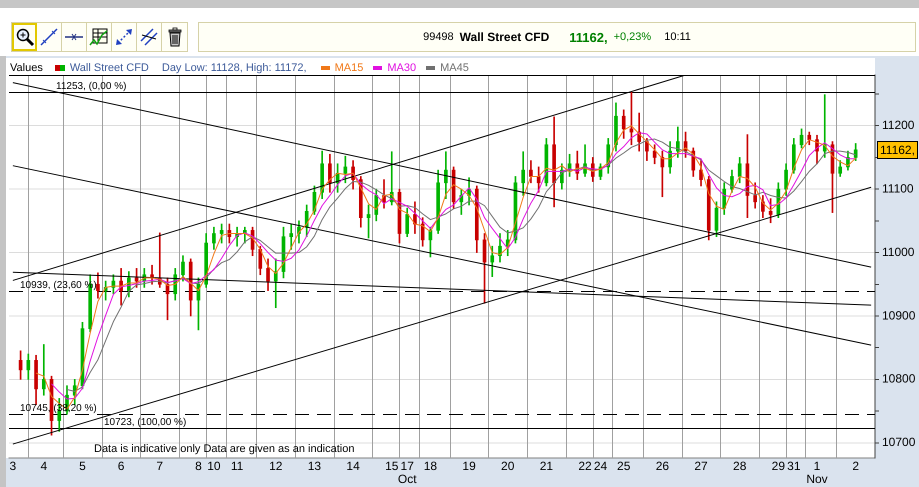 This screenshot has height=487, width=919. I want to click on x-tick-label: 2, so click(856, 465).